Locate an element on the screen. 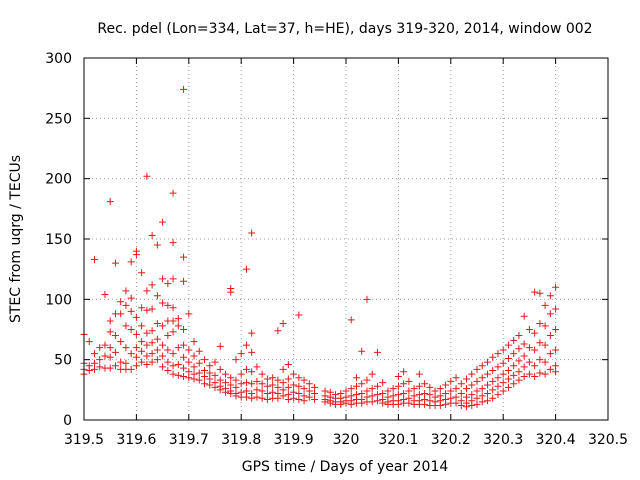 The width and height of the screenshot is (640, 480). x-tick-label: 319.9 is located at coordinates (294, 440).